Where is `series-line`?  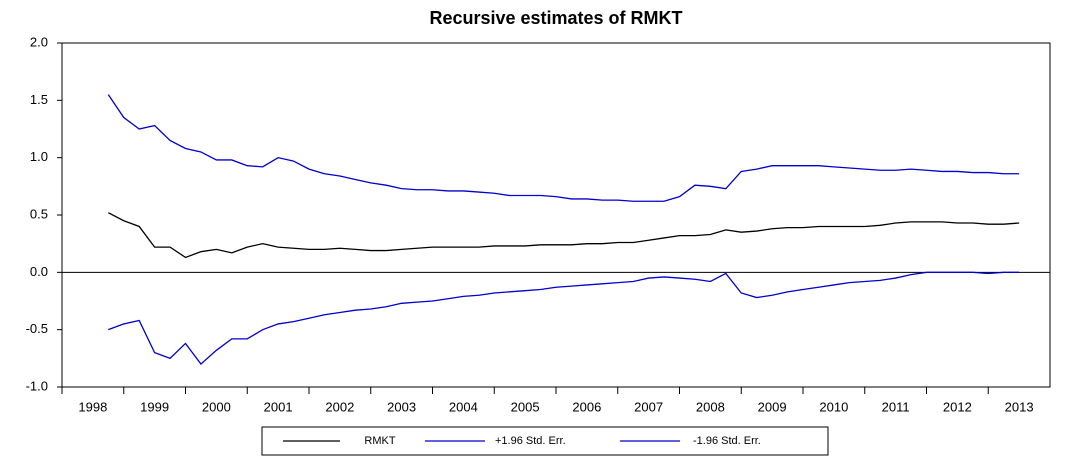
series-line is located at coordinates (564, 235).